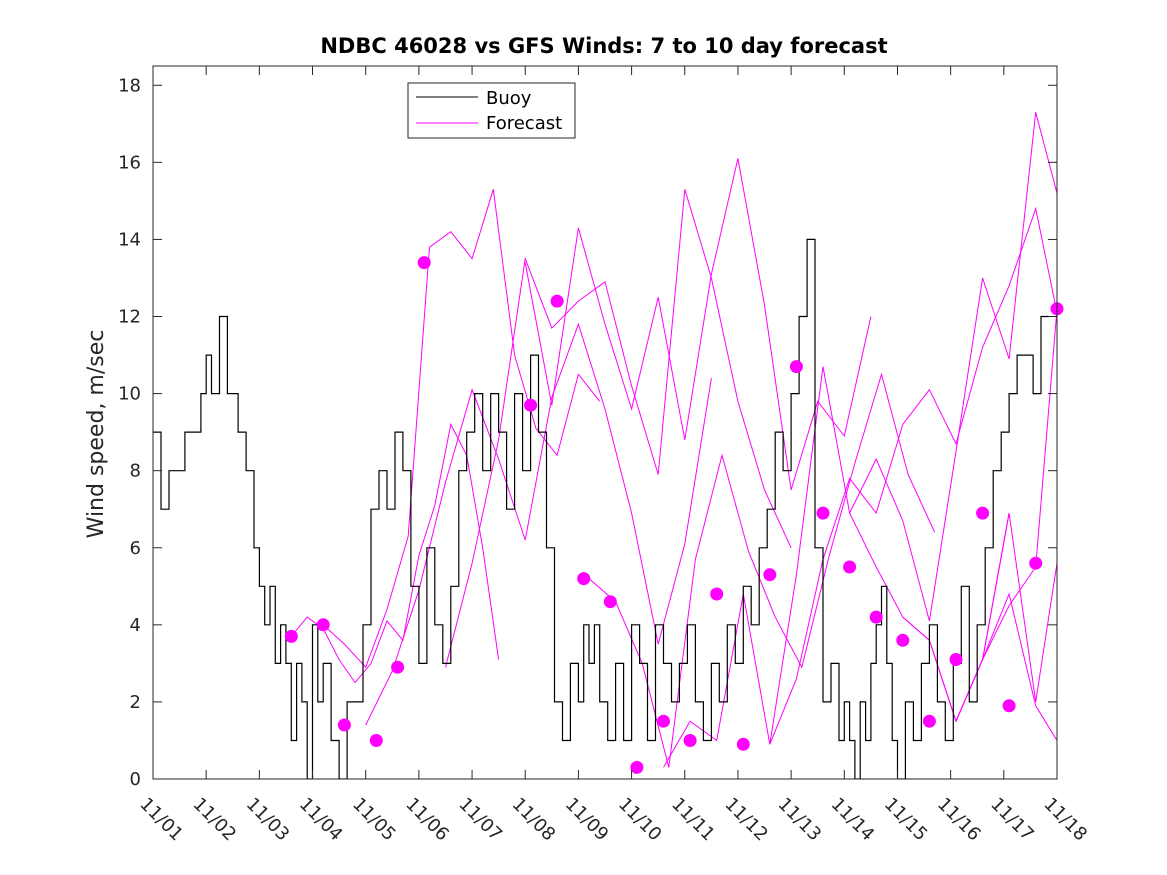 The height and width of the screenshot is (875, 1167). Describe the element at coordinates (135, 625) in the screenshot. I see `y-tick-label: 4` at that location.